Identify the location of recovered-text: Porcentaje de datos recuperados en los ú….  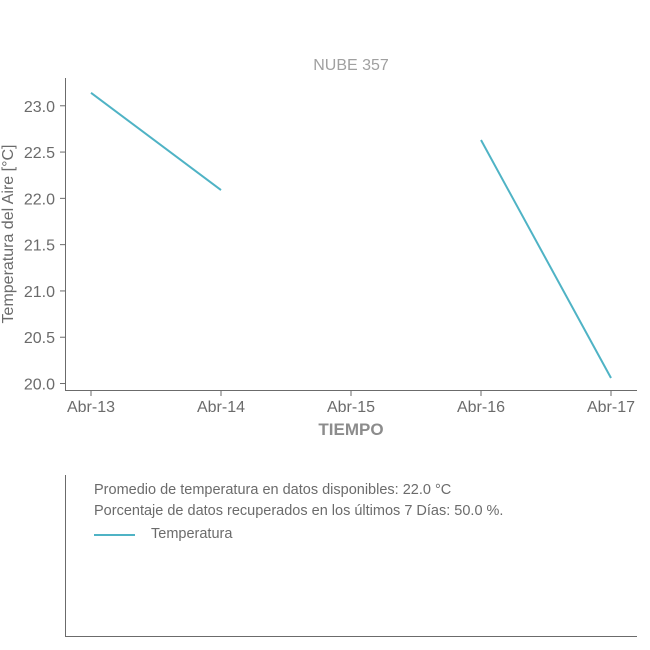
(298, 511).